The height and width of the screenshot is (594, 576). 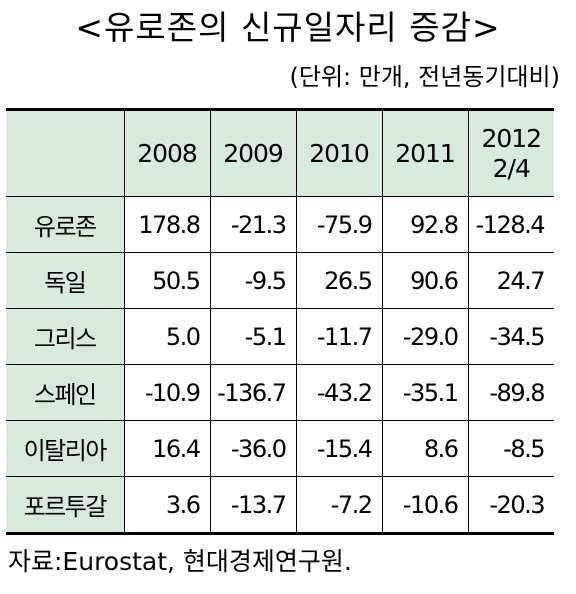 What do you see at coordinates (339, 448) in the screenshot?
I see `table-cell: -15.4` at bounding box center [339, 448].